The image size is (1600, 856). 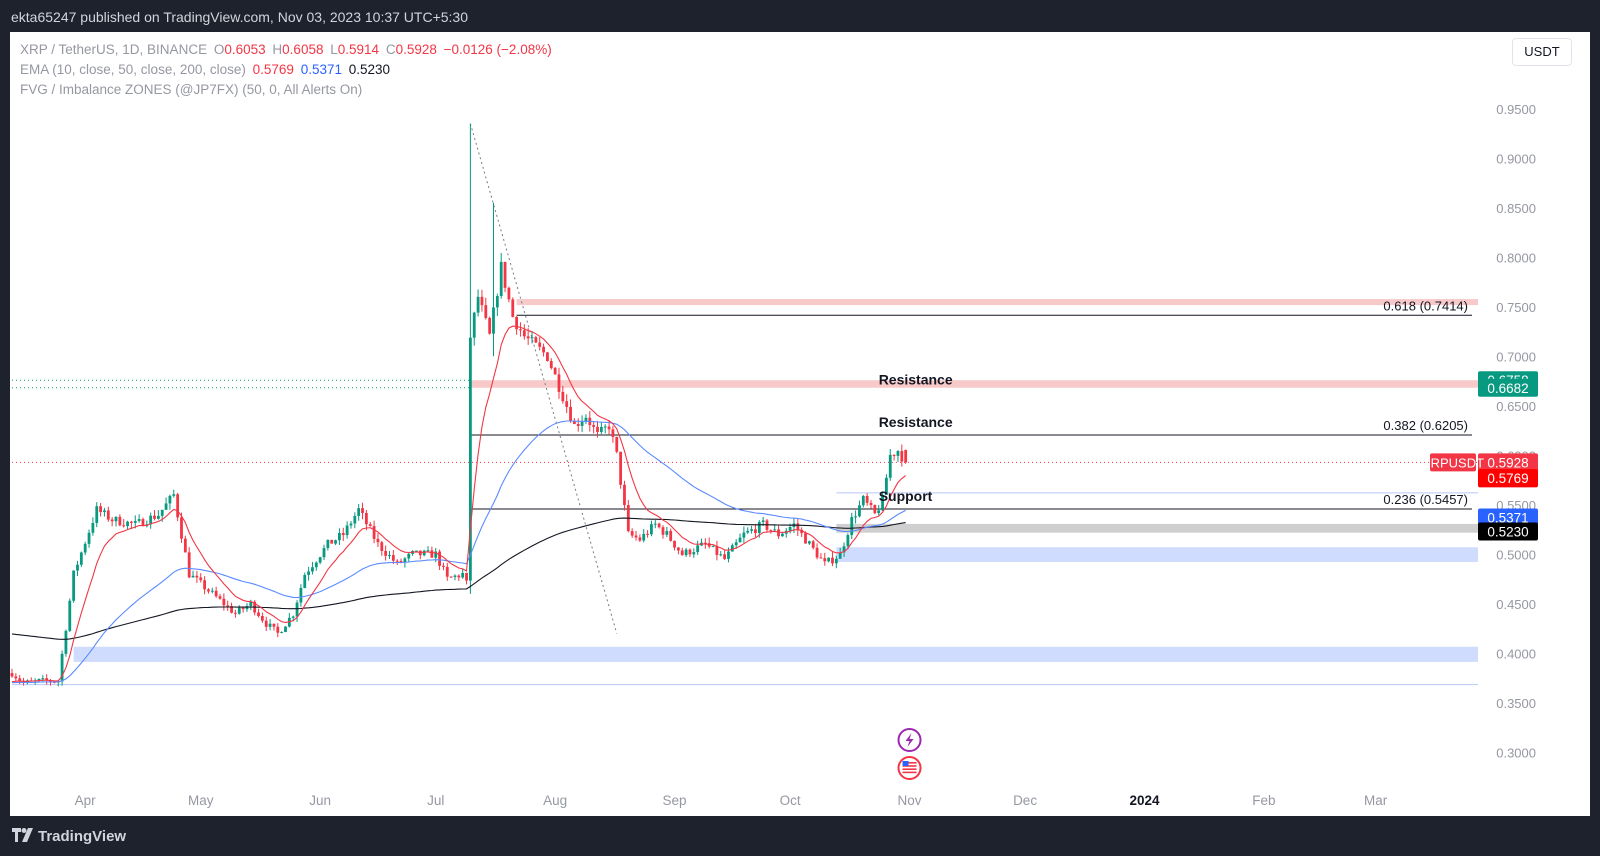 I want to click on legend-ema-label: EMA (10, close, 50, close, 200, close), so click(x=133, y=69).